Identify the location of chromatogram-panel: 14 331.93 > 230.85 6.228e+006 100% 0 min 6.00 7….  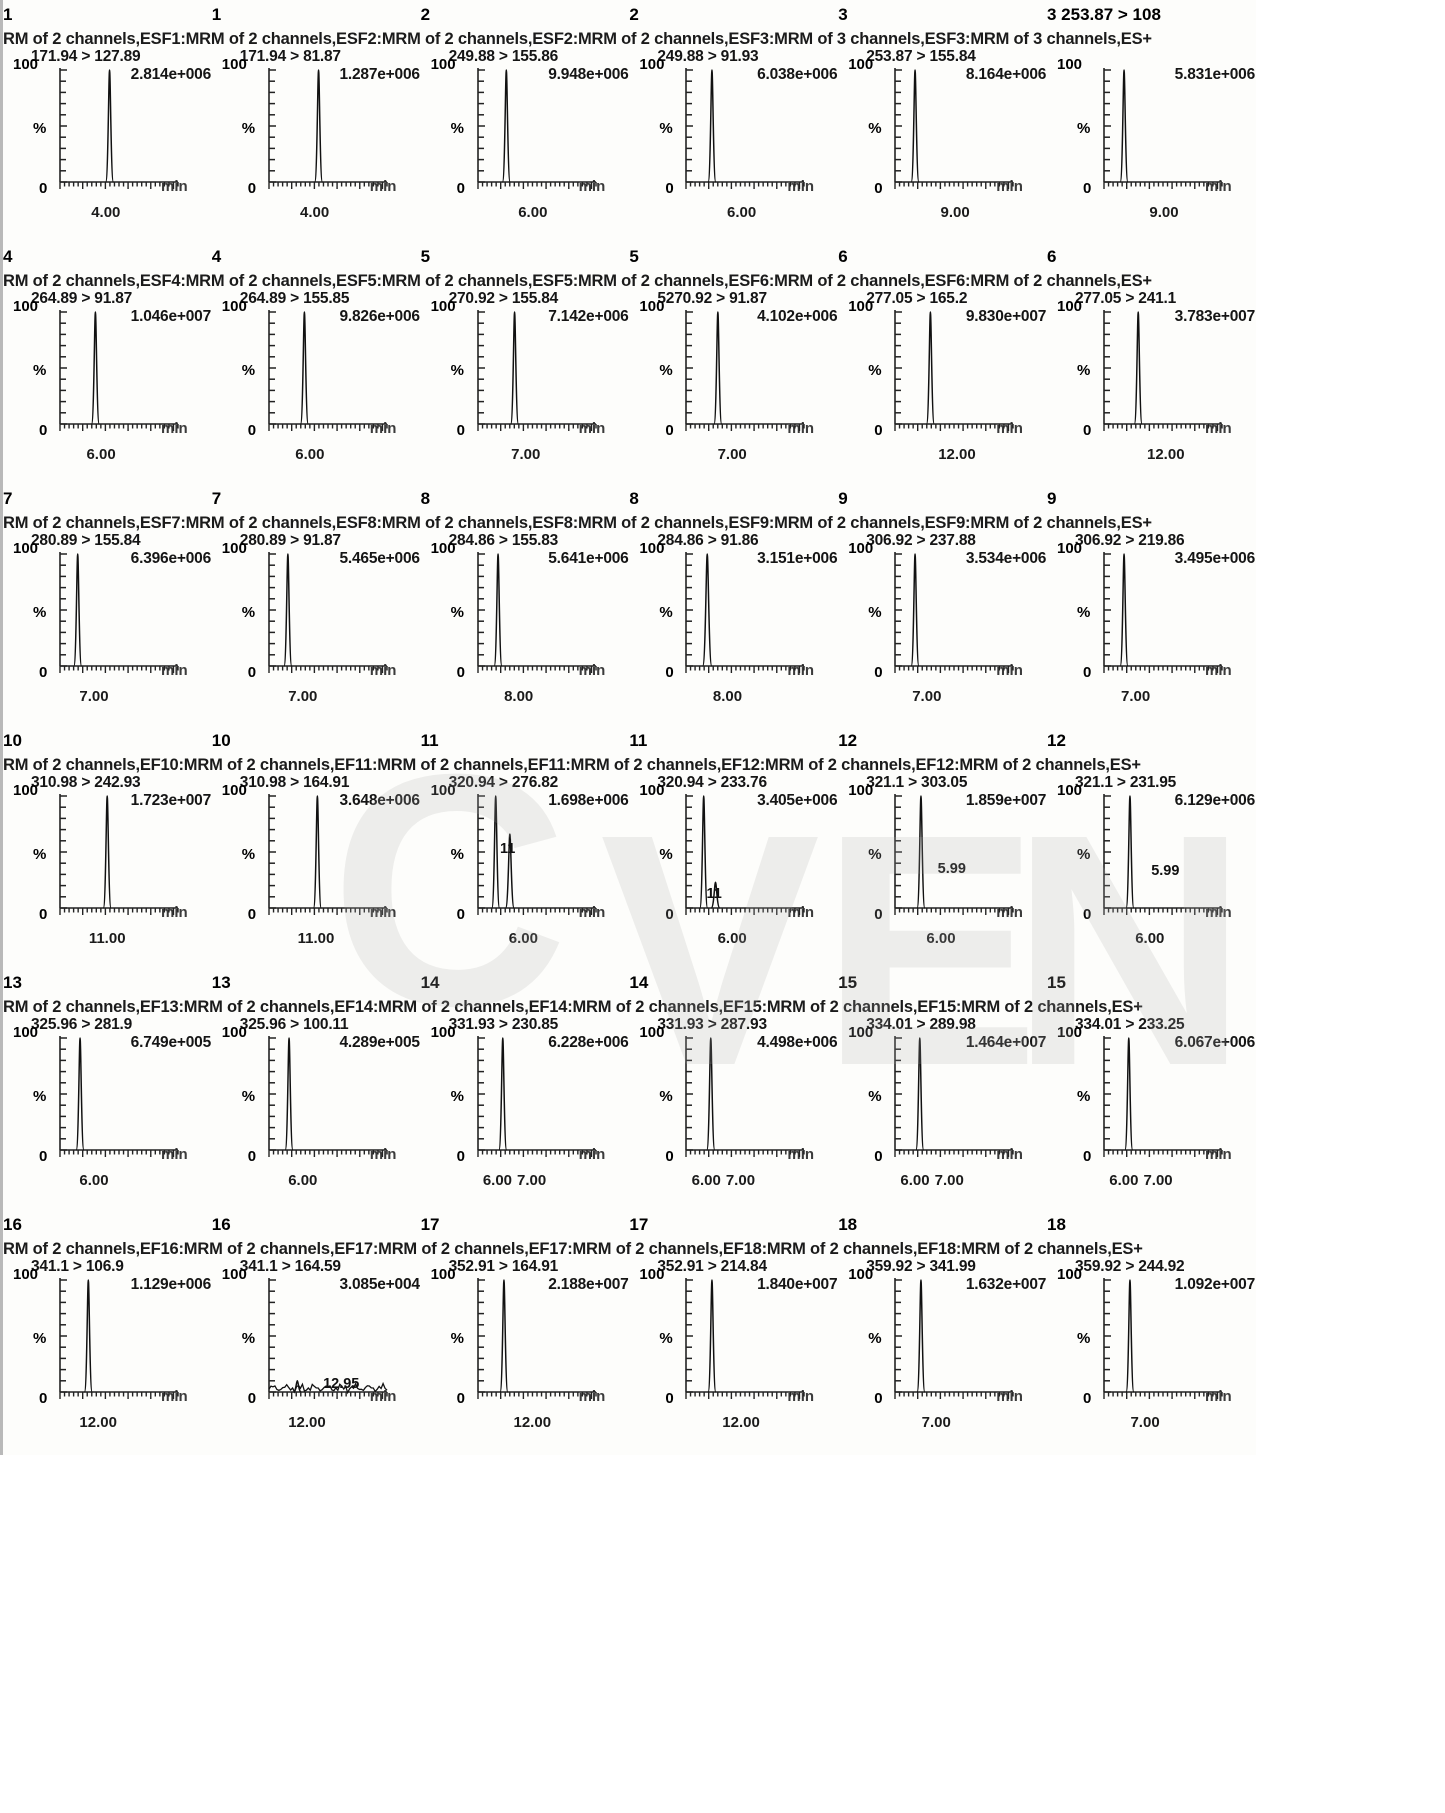
(525, 1089).